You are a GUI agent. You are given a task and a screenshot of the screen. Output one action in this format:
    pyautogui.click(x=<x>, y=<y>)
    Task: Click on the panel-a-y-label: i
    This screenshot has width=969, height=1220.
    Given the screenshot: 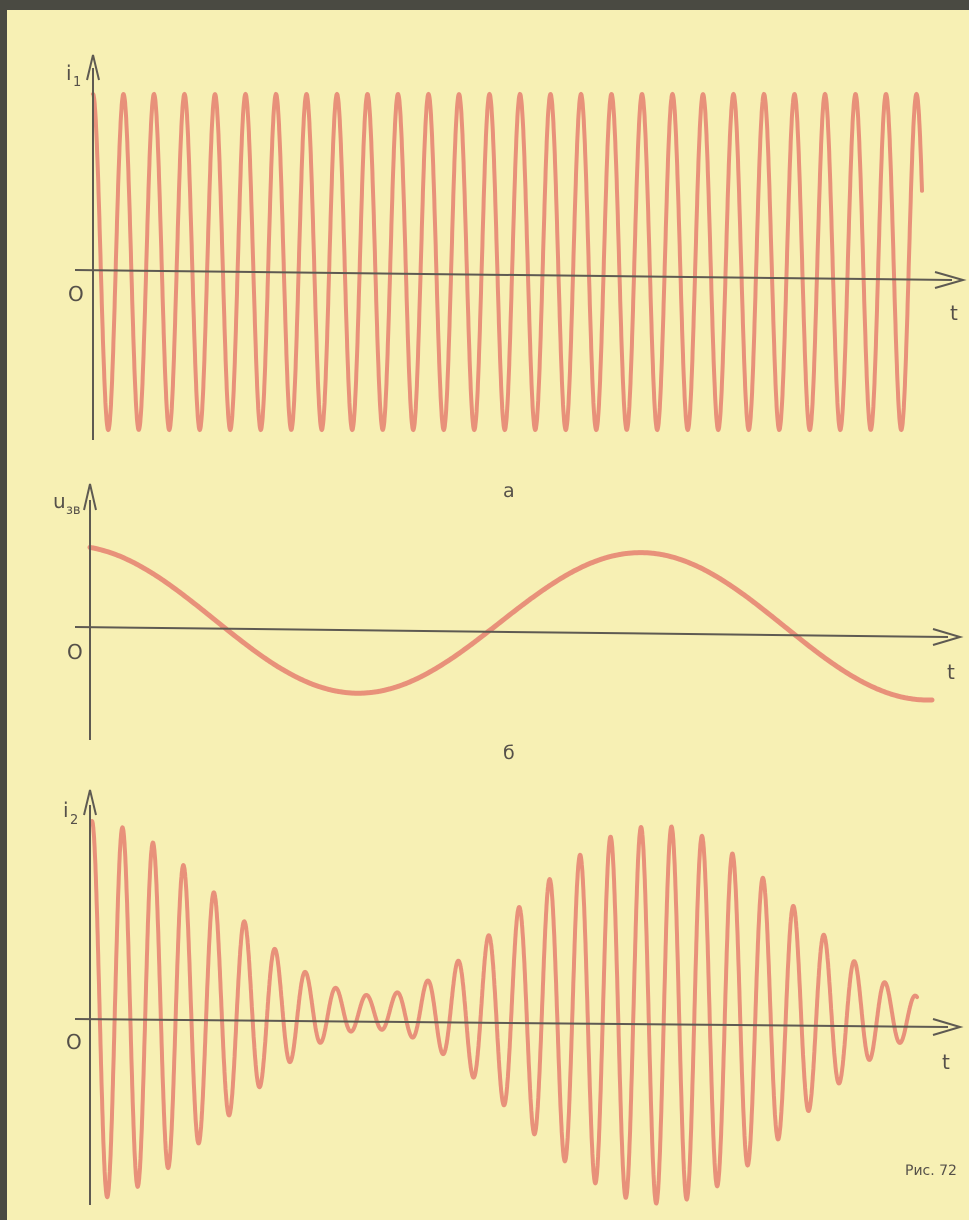 What is the action you would take?
    pyautogui.click(x=69, y=73)
    